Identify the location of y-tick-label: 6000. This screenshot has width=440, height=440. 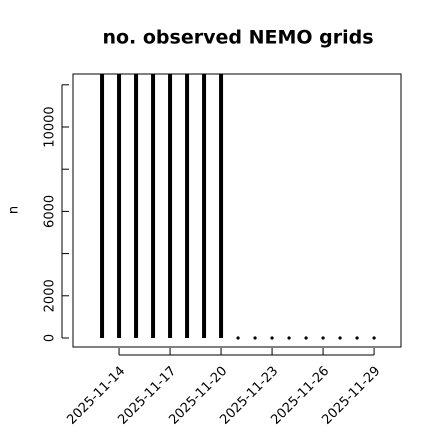
(50, 211).